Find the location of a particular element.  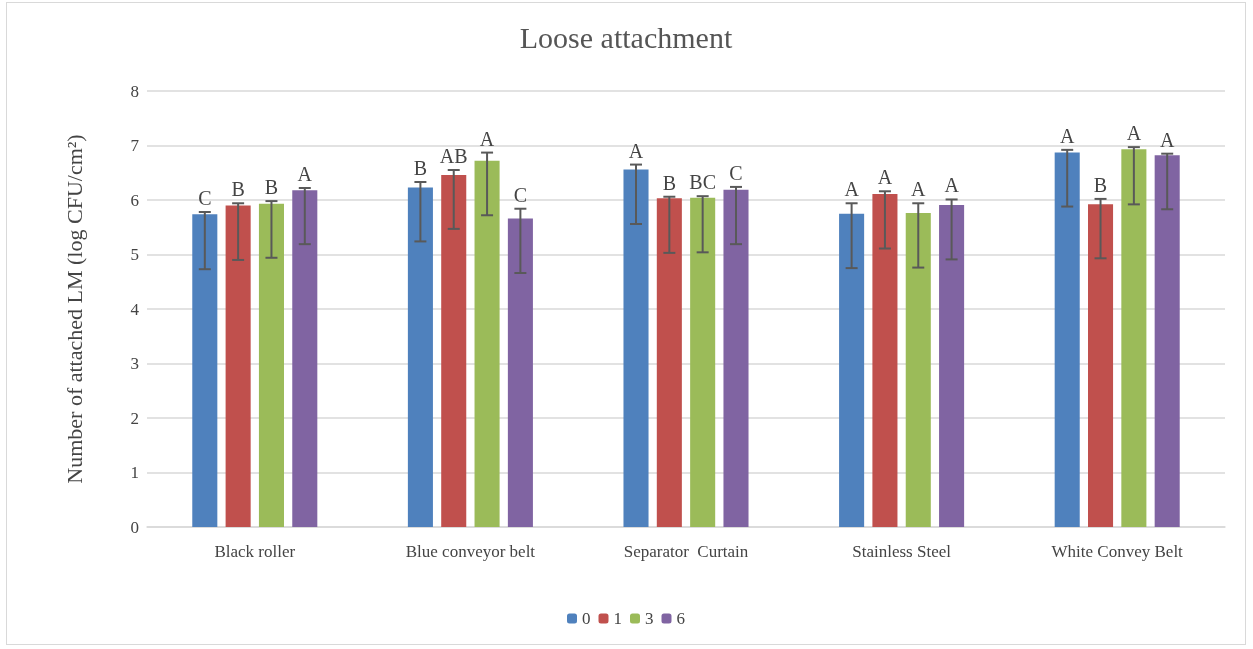

x-tick-label: Stainless Steel is located at coordinates (902, 551).